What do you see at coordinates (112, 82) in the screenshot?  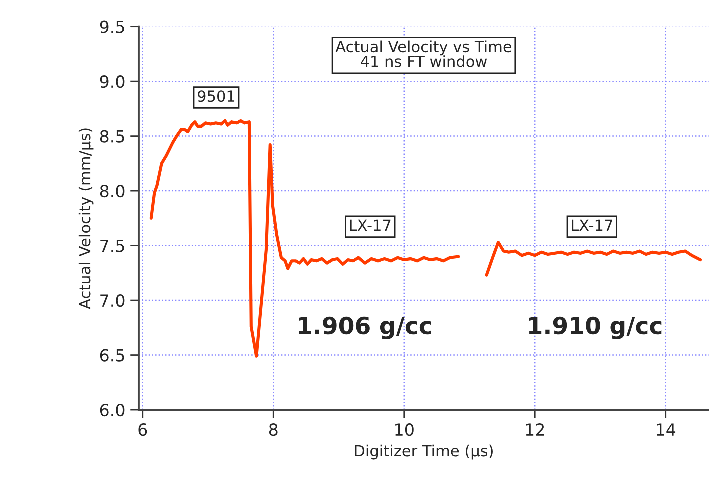 I see `y-tick-label: 9.0` at bounding box center [112, 82].